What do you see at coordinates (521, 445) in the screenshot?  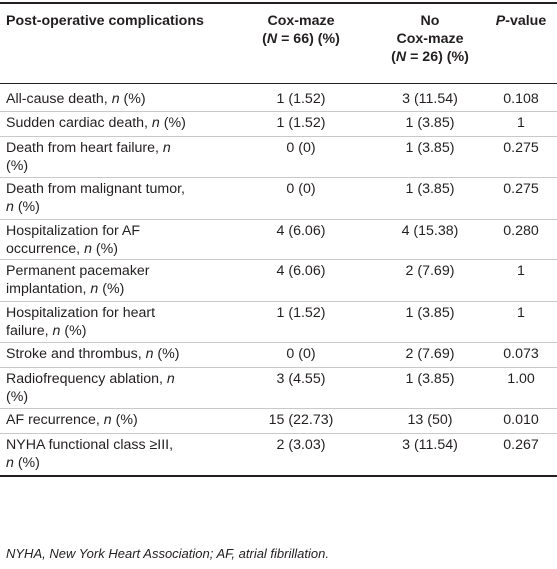 I see `cell-p-value: 0.267` at bounding box center [521, 445].